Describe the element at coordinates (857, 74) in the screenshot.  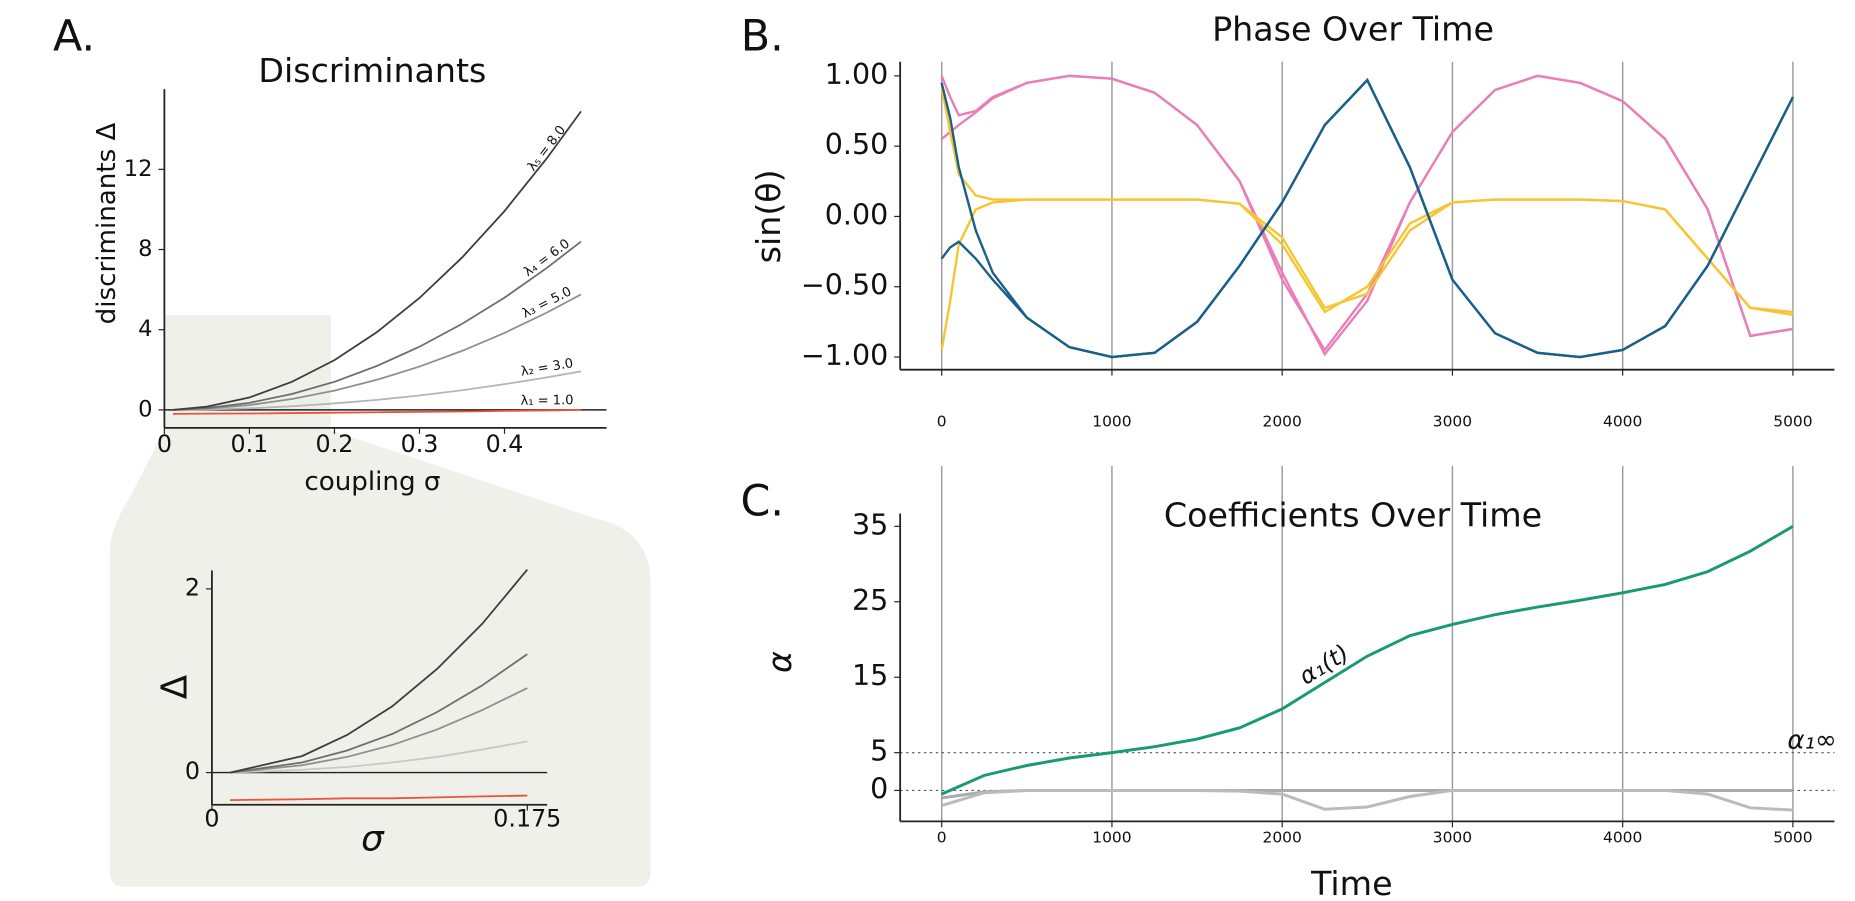
I see `y-tick-label: 1.00` at that location.